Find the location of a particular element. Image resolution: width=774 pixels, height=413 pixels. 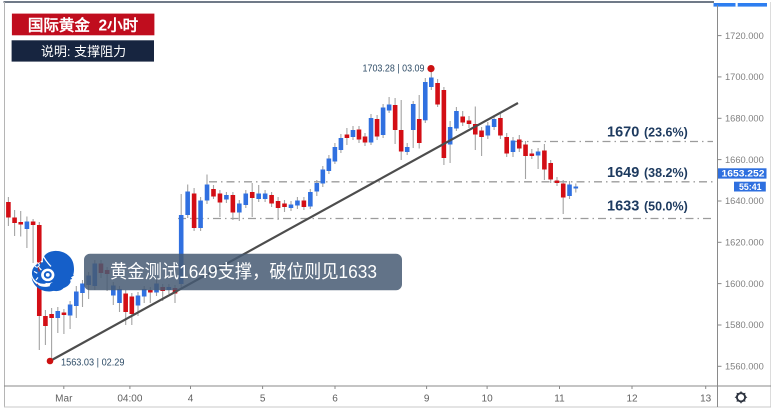

svg-text: 1563.03 | 02.29 is located at coordinates (93, 363).